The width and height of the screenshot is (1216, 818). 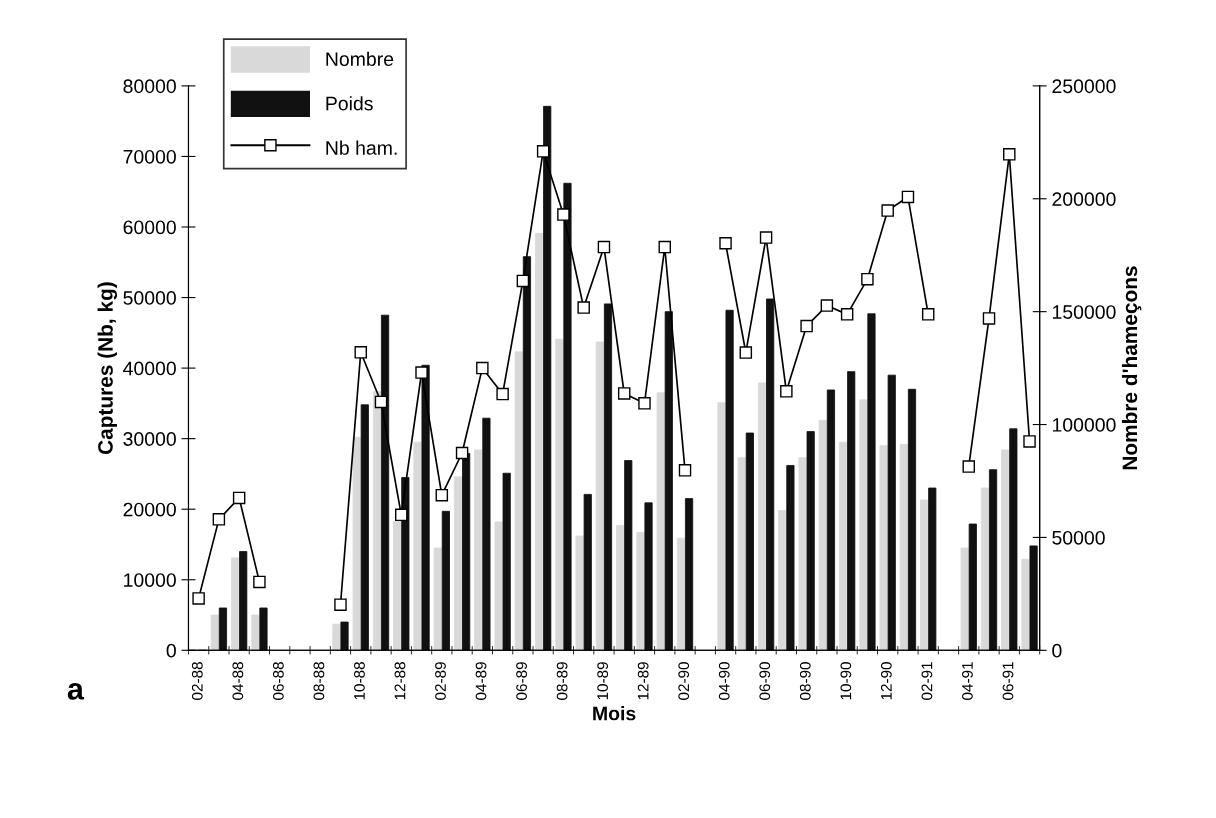 I want to click on x-tick-label: 10-90, so click(x=846, y=681).